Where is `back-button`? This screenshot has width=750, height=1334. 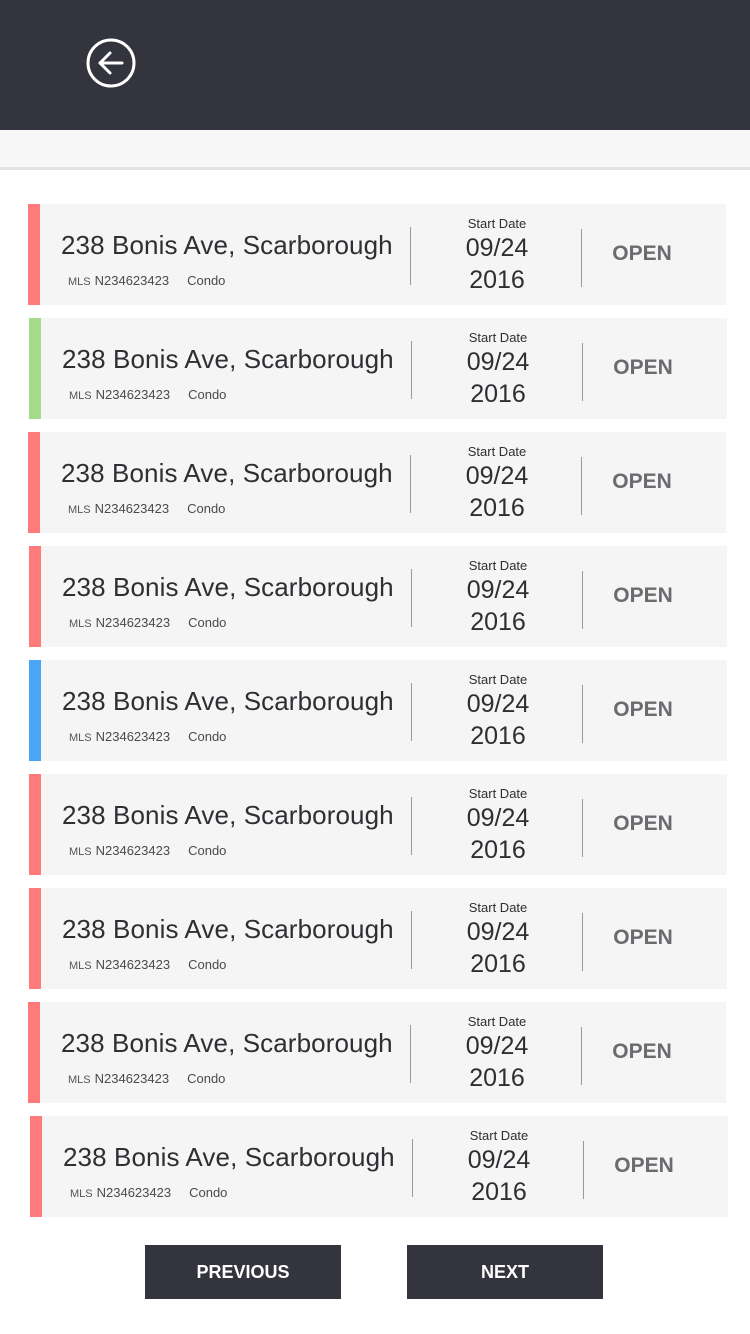 back-button is located at coordinates (111, 63).